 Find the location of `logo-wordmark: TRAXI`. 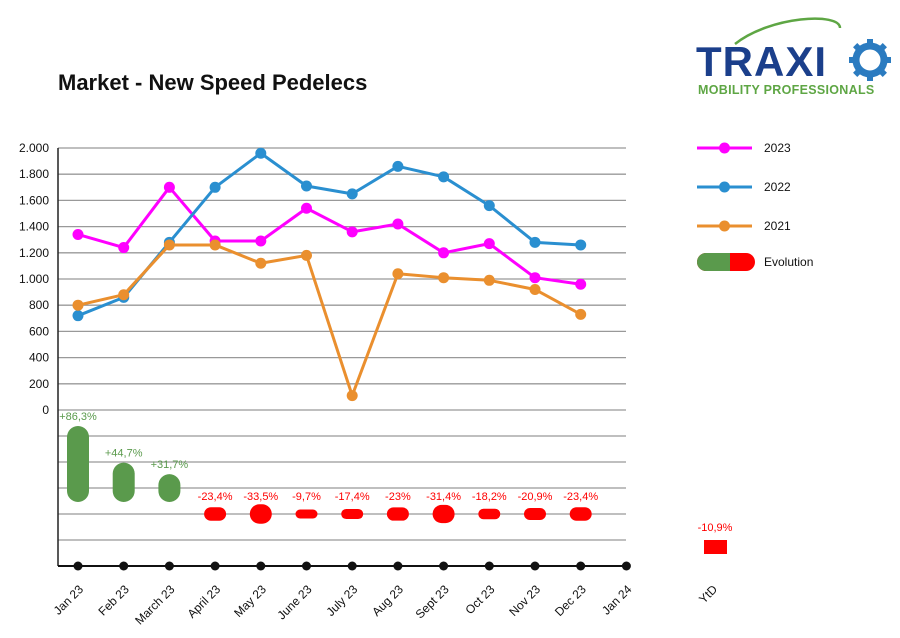

logo-wordmark: TRAXI is located at coordinates (761, 61).